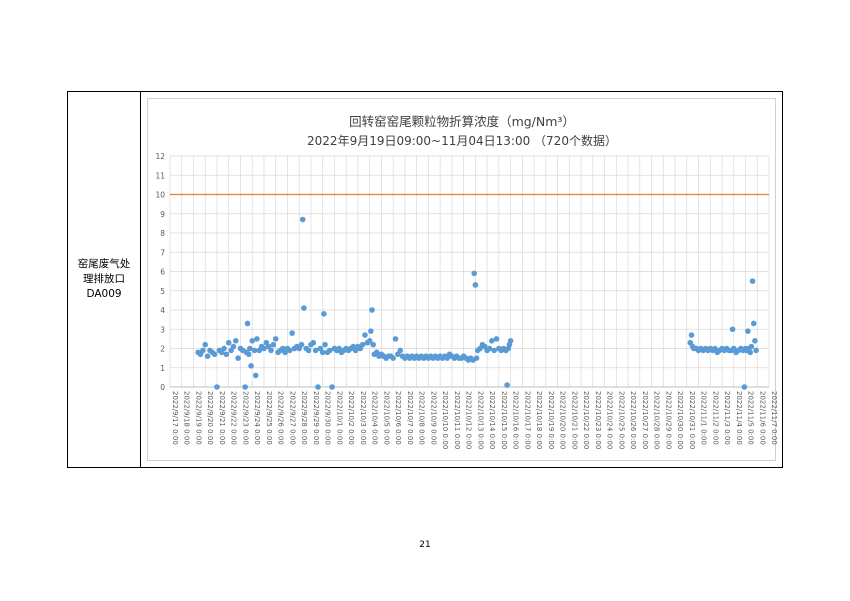 This screenshot has width=850, height=601. I want to click on y-tick-label: 8, so click(162, 233).